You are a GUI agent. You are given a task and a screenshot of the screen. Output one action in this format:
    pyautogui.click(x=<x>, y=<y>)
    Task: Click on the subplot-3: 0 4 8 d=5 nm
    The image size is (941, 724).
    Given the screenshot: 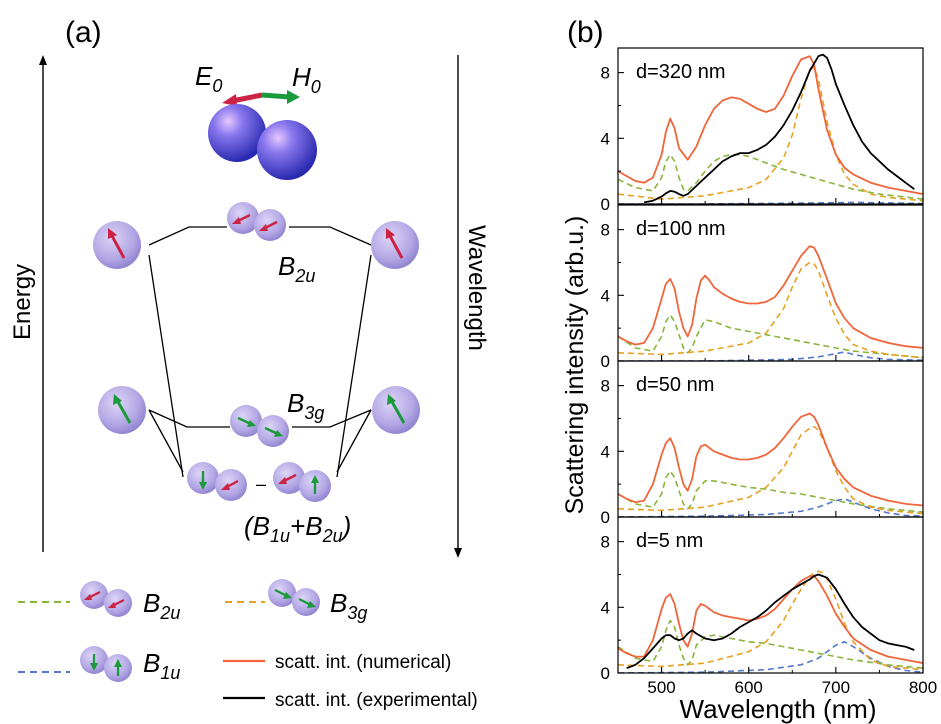 What is the action you would take?
    pyautogui.click(x=762, y=599)
    